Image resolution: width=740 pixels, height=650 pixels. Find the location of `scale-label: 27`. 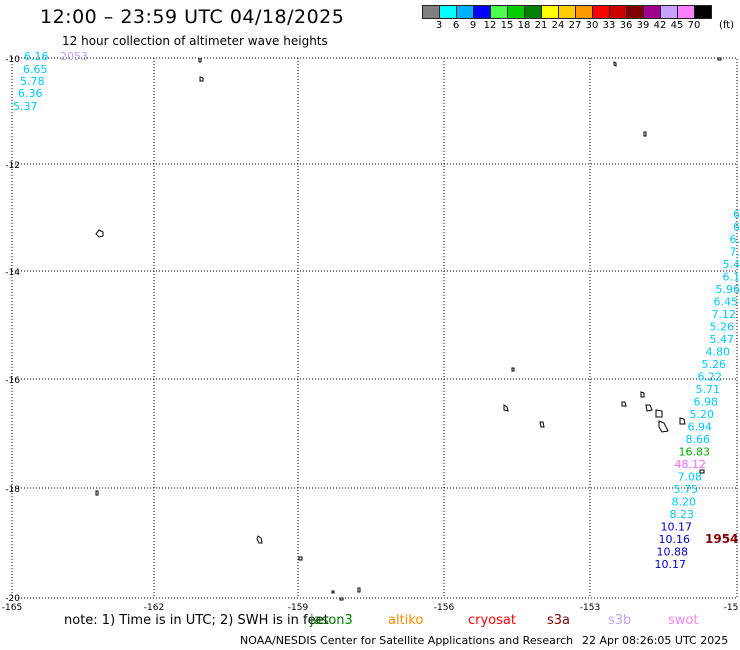

scale-label: 27 is located at coordinates (575, 25).